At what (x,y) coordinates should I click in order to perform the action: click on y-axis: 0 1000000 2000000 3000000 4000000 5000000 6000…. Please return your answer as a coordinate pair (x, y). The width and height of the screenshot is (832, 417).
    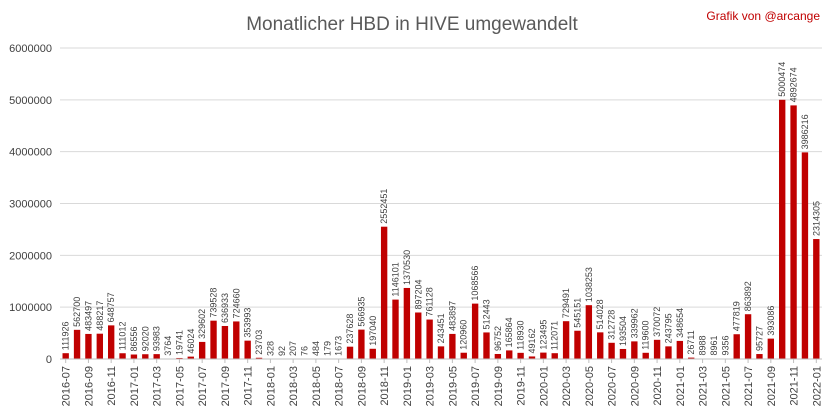
    Looking at the image, I should click on (30, 204).